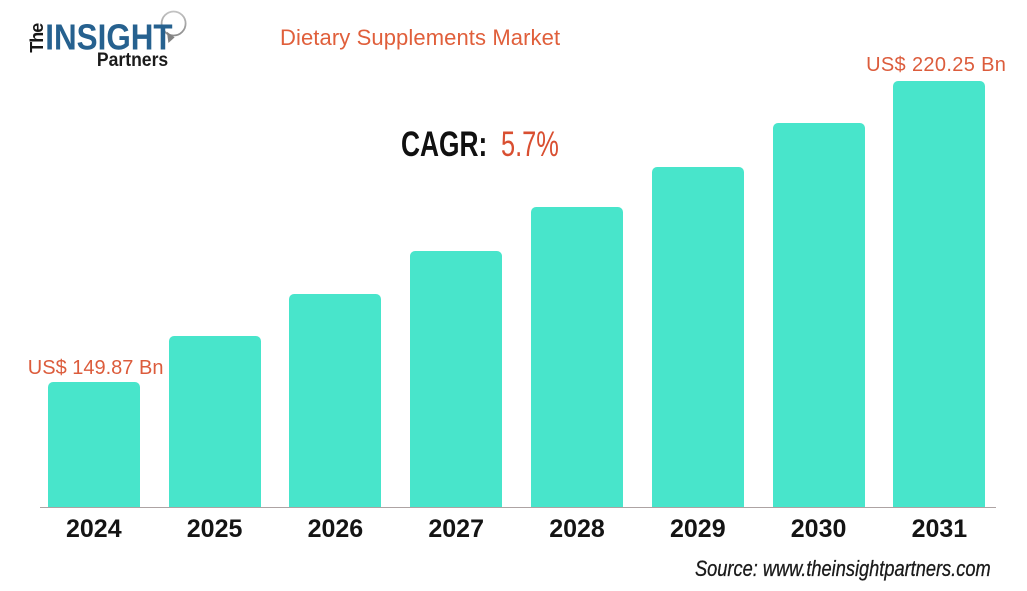 The height and width of the screenshot is (591, 1027). Describe the element at coordinates (132, 60) in the screenshot. I see `svg-text: Partners` at that location.